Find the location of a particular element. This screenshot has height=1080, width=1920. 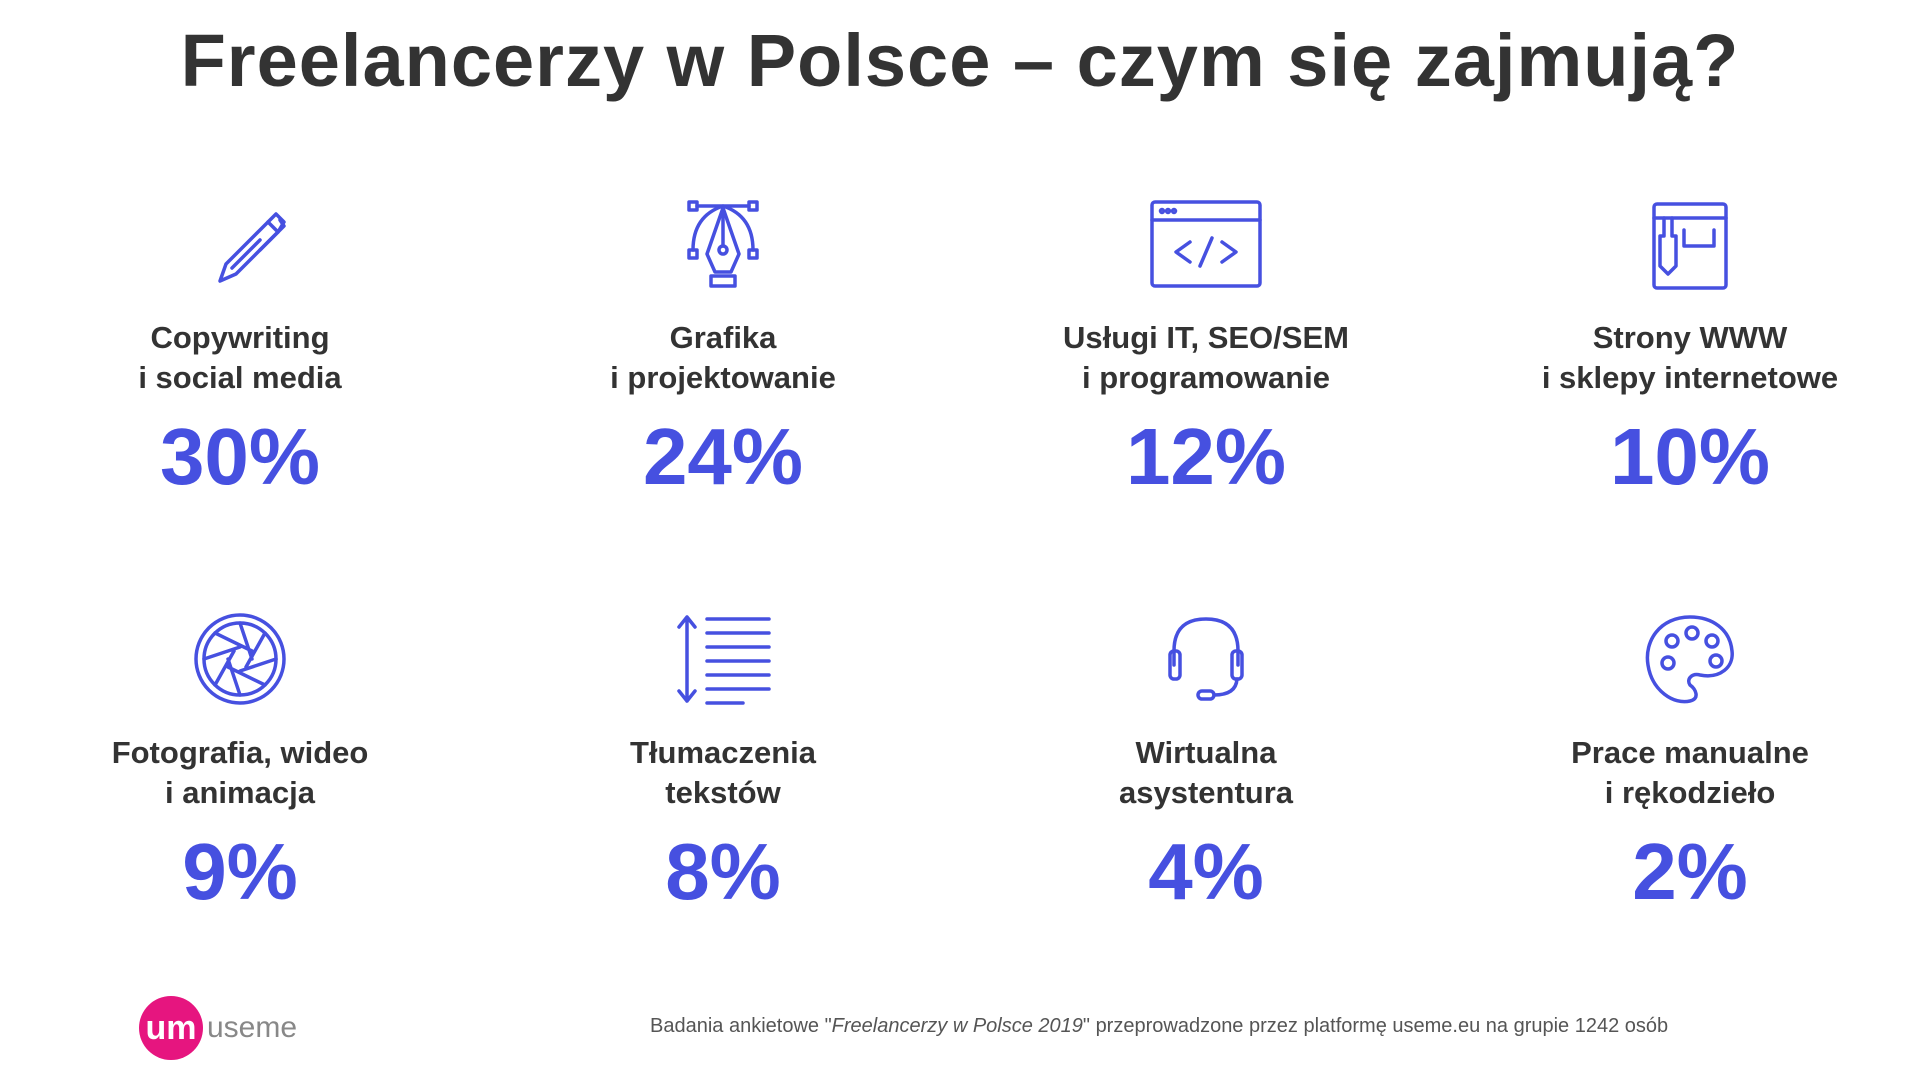

category-label-line2: i programowanie is located at coordinates (1206, 377).